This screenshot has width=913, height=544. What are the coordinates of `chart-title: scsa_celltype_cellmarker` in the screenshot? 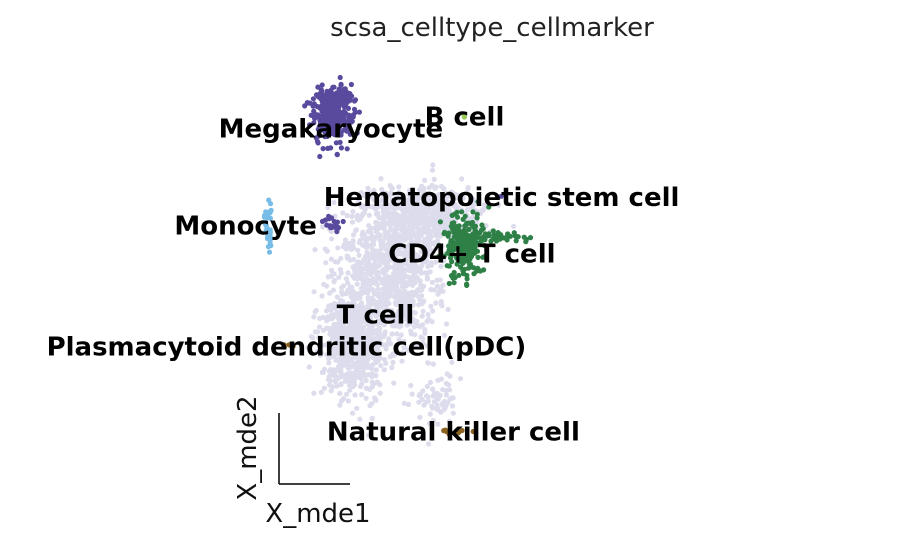 It's located at (492, 28).